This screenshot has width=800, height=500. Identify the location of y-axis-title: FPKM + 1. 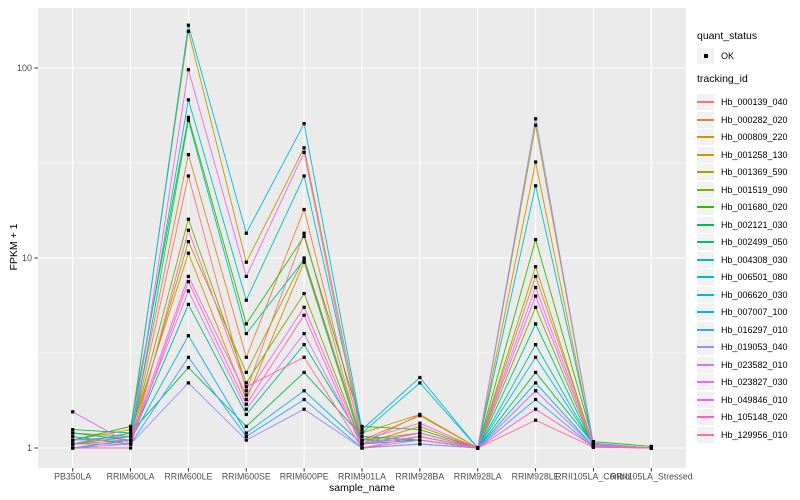
(14, 247).